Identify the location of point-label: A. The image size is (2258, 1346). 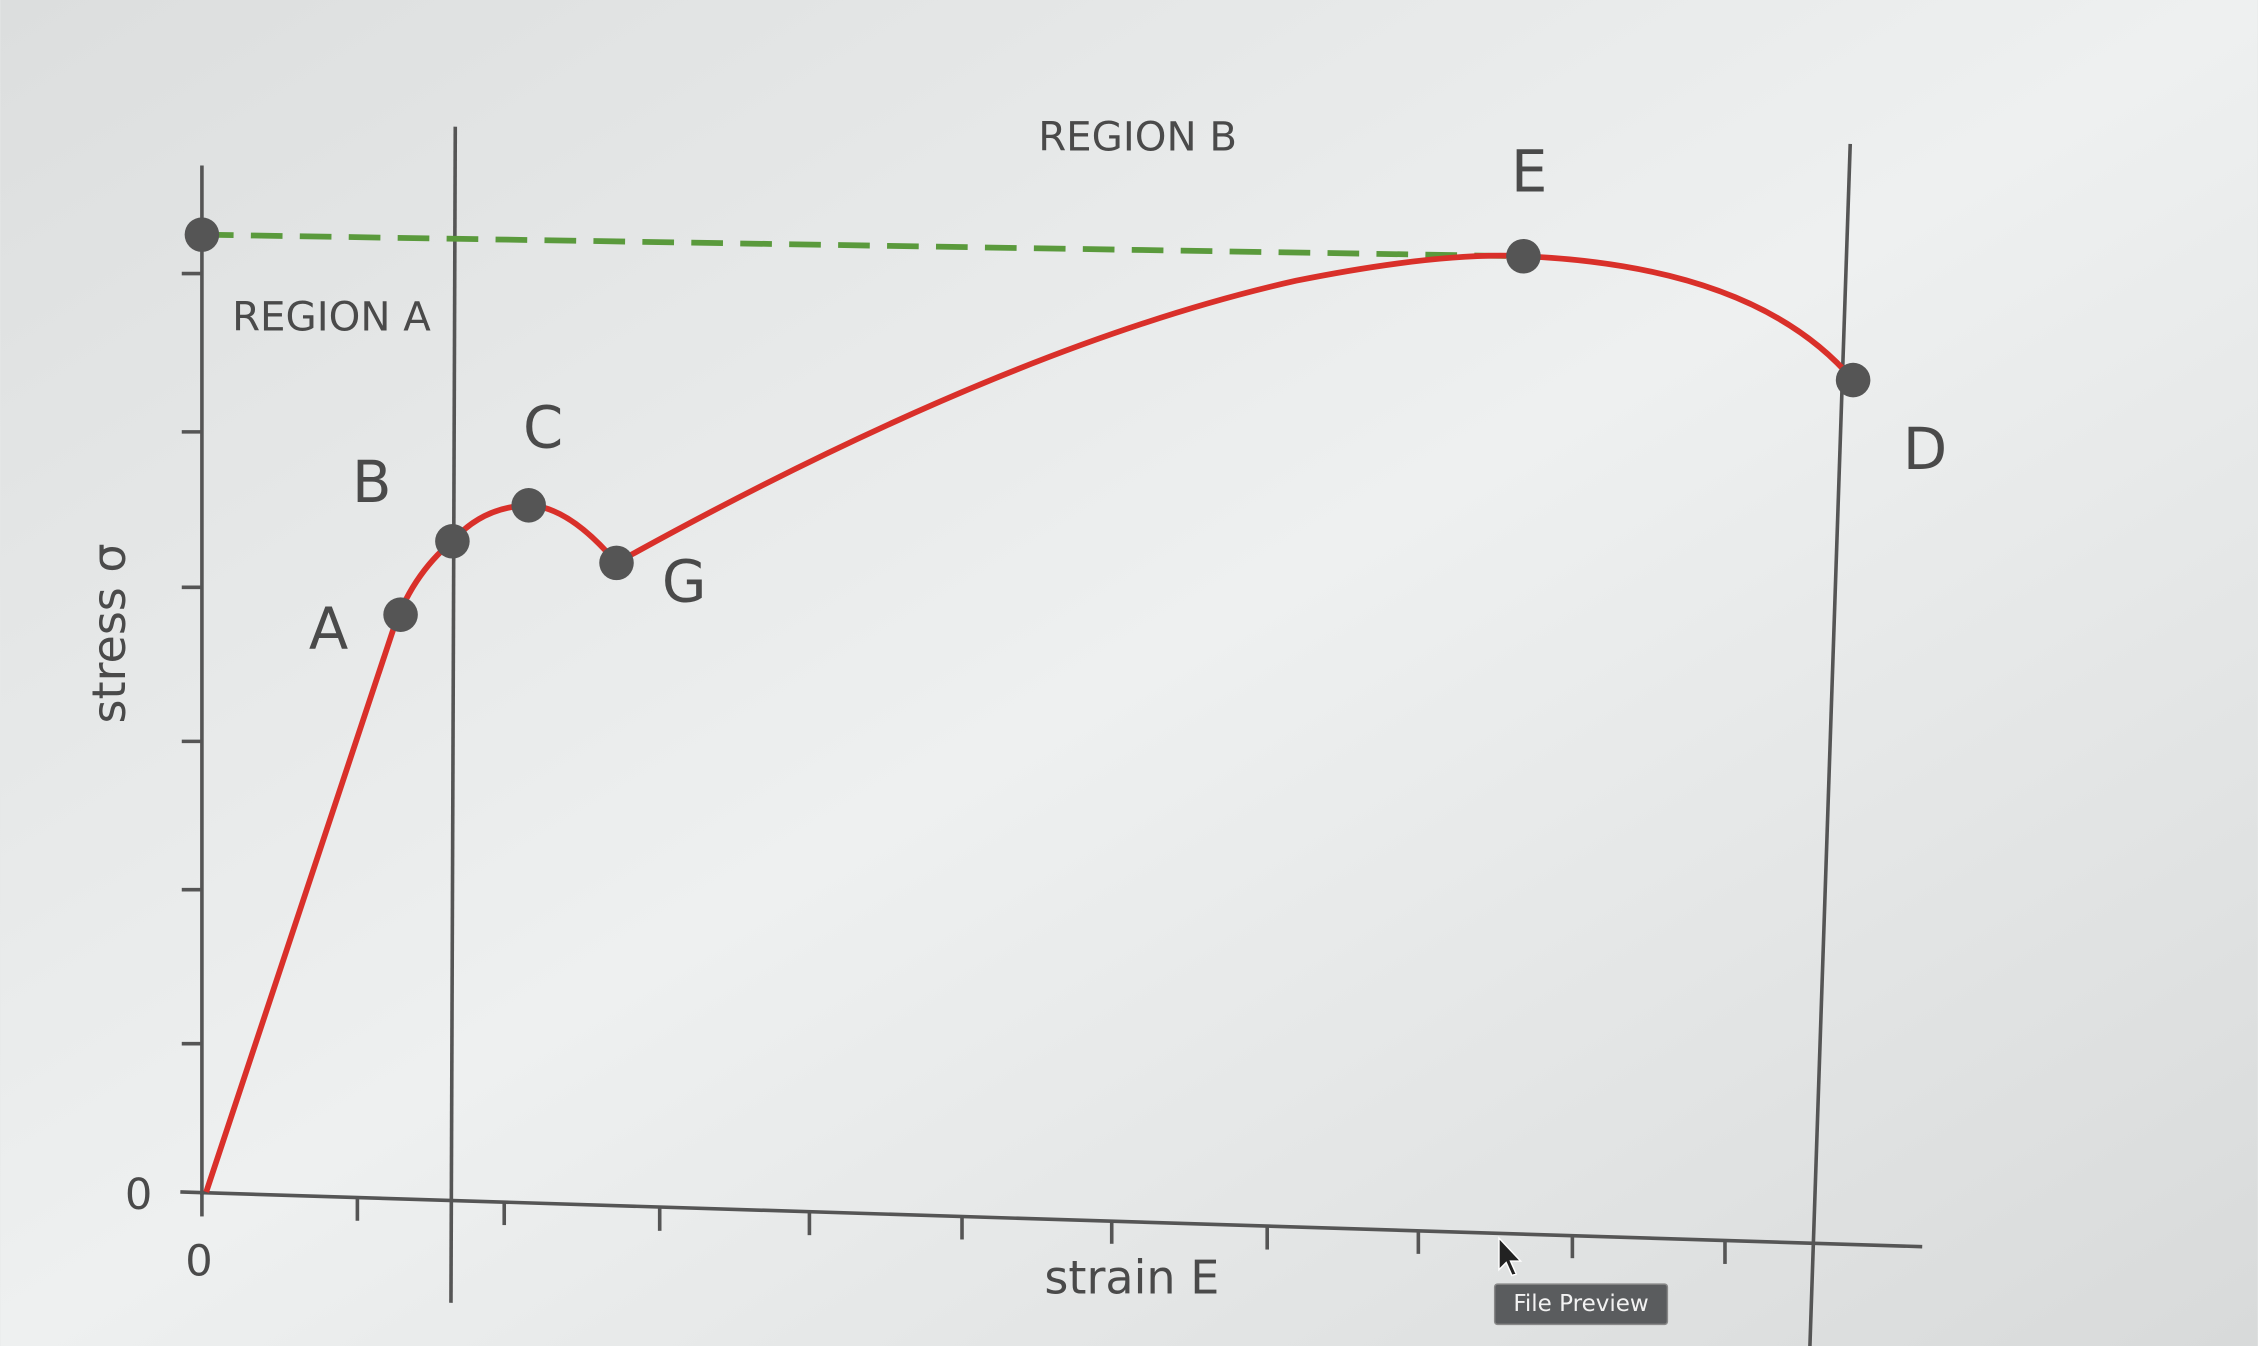
(328, 629).